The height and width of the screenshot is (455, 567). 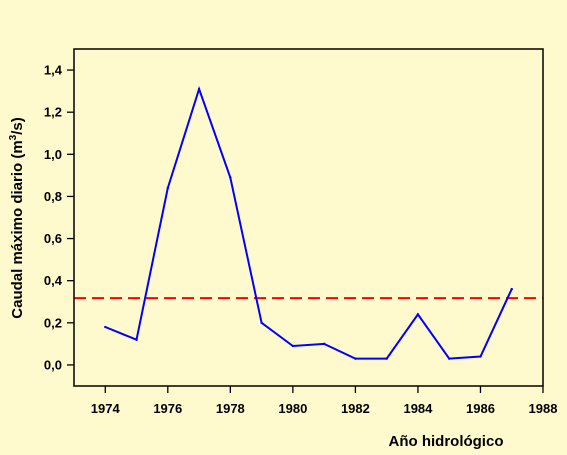 What do you see at coordinates (13, 137) in the screenshot?
I see `y-axis-title-superscript: 3` at bounding box center [13, 137].